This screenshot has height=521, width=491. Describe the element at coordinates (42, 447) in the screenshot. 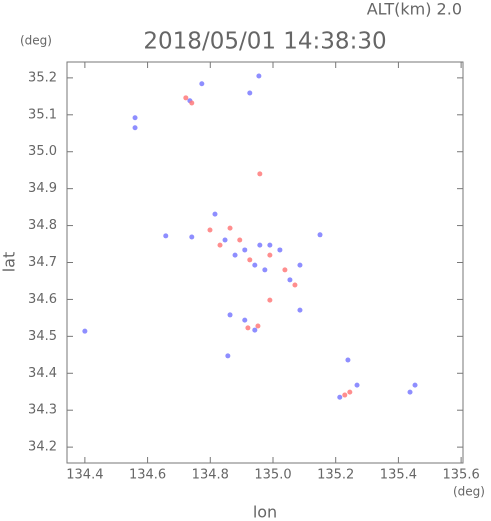

I see `y-tick-label: 34.2` at that location.